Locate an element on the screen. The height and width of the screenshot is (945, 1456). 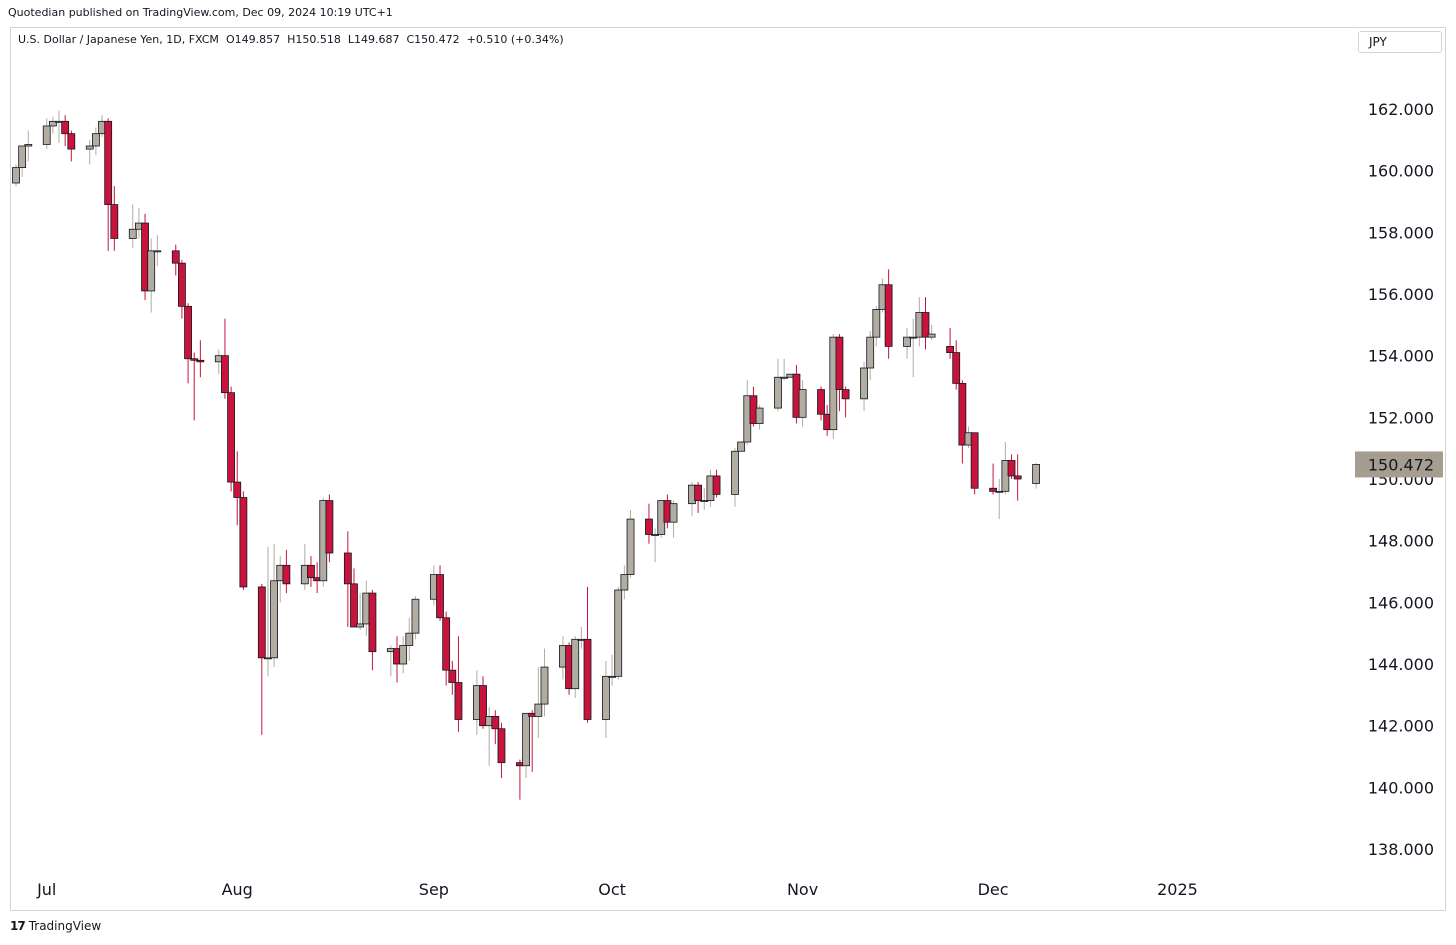
last-price-label: 150.472 is located at coordinates (1401, 464).